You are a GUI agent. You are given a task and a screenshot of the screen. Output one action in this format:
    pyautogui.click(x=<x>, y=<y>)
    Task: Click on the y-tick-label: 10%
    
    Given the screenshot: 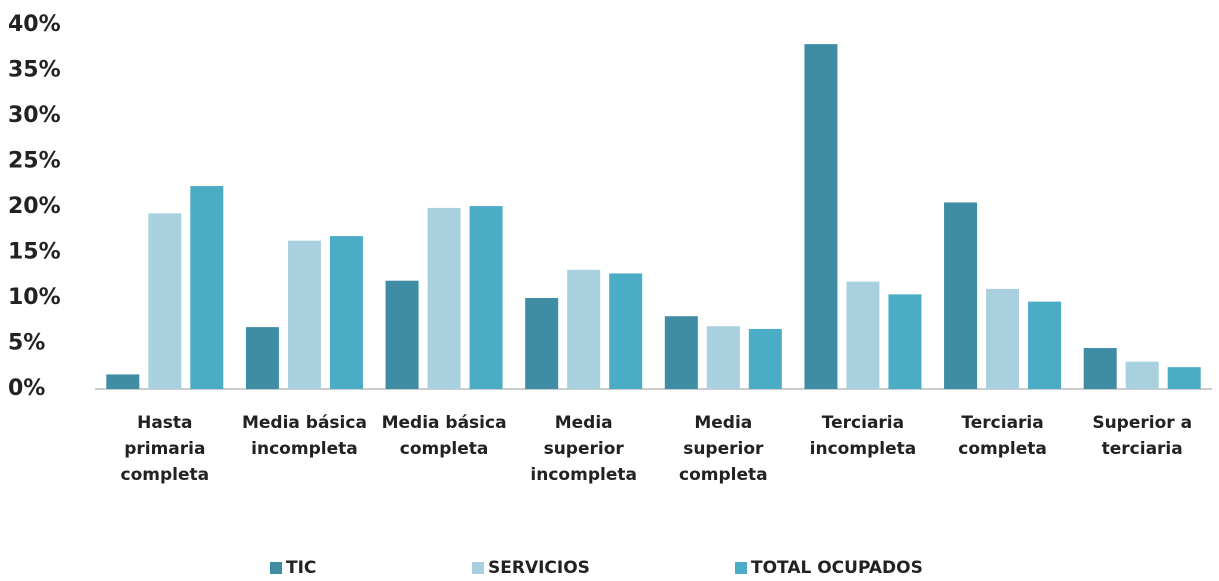 What is the action you would take?
    pyautogui.click(x=34, y=297)
    